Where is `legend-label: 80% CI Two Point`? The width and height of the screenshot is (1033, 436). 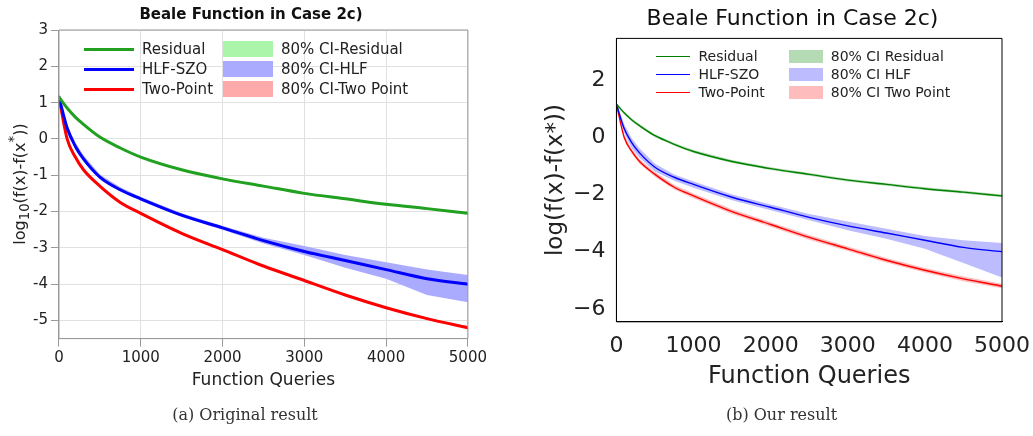
legend-label: 80% CI Two Point is located at coordinates (890, 92).